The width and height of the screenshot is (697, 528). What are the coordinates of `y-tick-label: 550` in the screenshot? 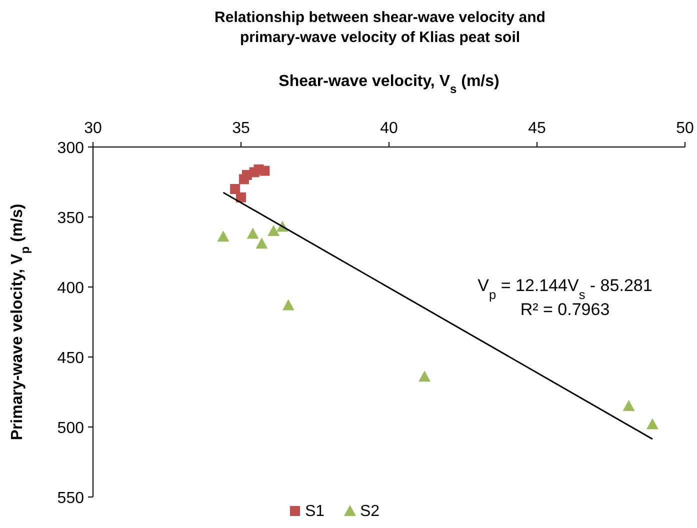 It's located at (70, 498).